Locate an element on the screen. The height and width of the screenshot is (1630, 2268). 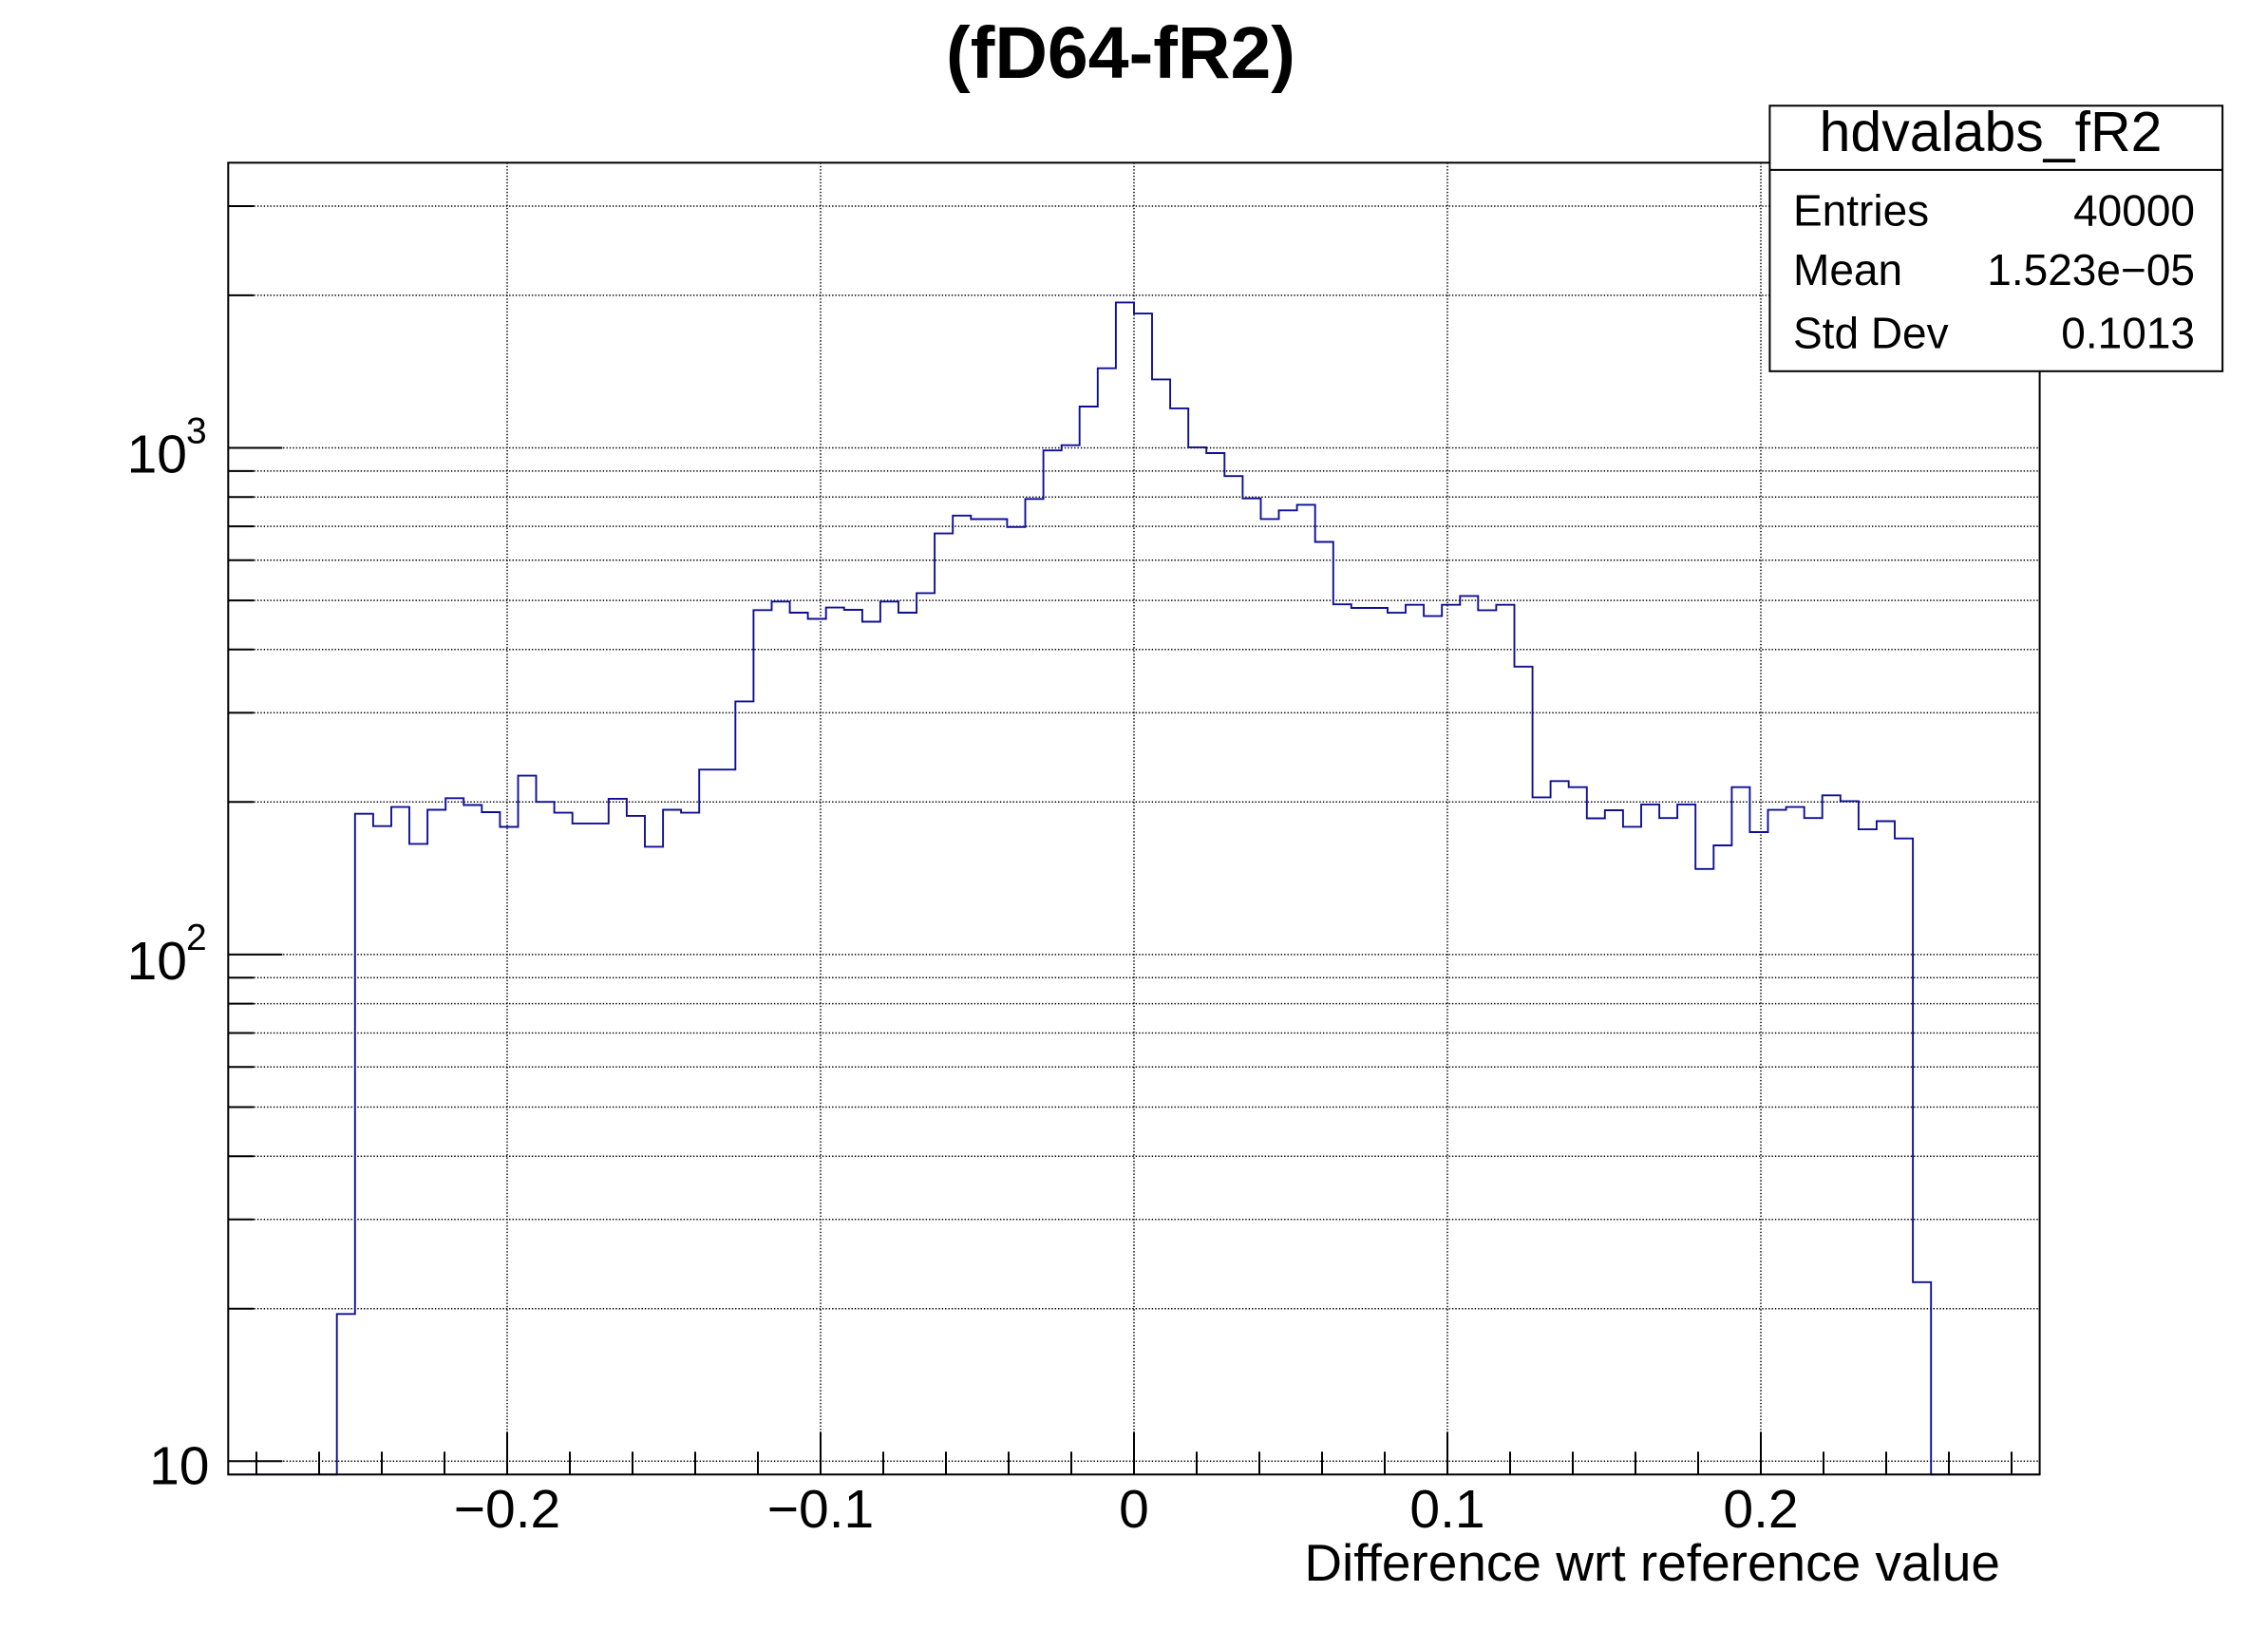
svg-text: 0 is located at coordinates (1134, 1509).